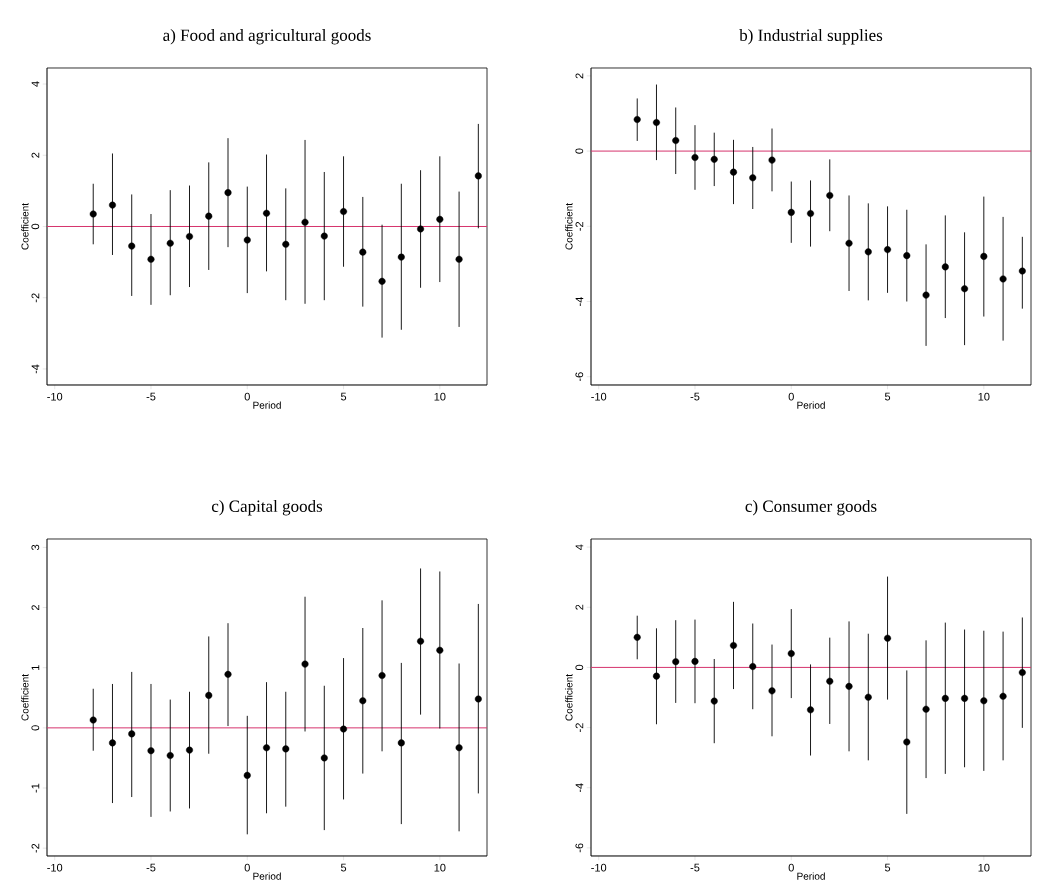 The height and width of the screenshot is (894, 1045). Describe the element at coordinates (267, 37) in the screenshot. I see `chart-title: a) Food and agricultural goods` at that location.